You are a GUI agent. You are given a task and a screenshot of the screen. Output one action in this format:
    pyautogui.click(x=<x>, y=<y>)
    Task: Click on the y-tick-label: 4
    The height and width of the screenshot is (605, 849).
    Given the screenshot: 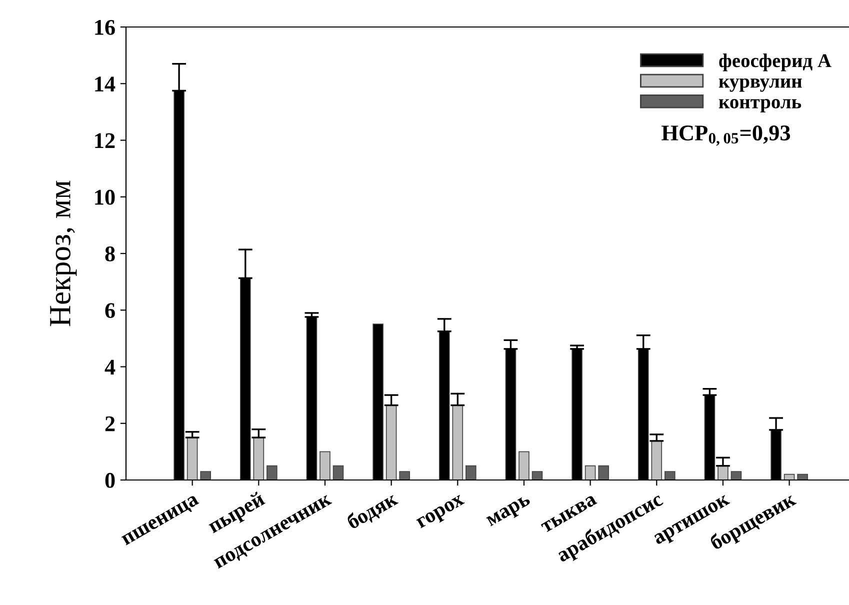 What is the action you would take?
    pyautogui.click(x=110, y=367)
    